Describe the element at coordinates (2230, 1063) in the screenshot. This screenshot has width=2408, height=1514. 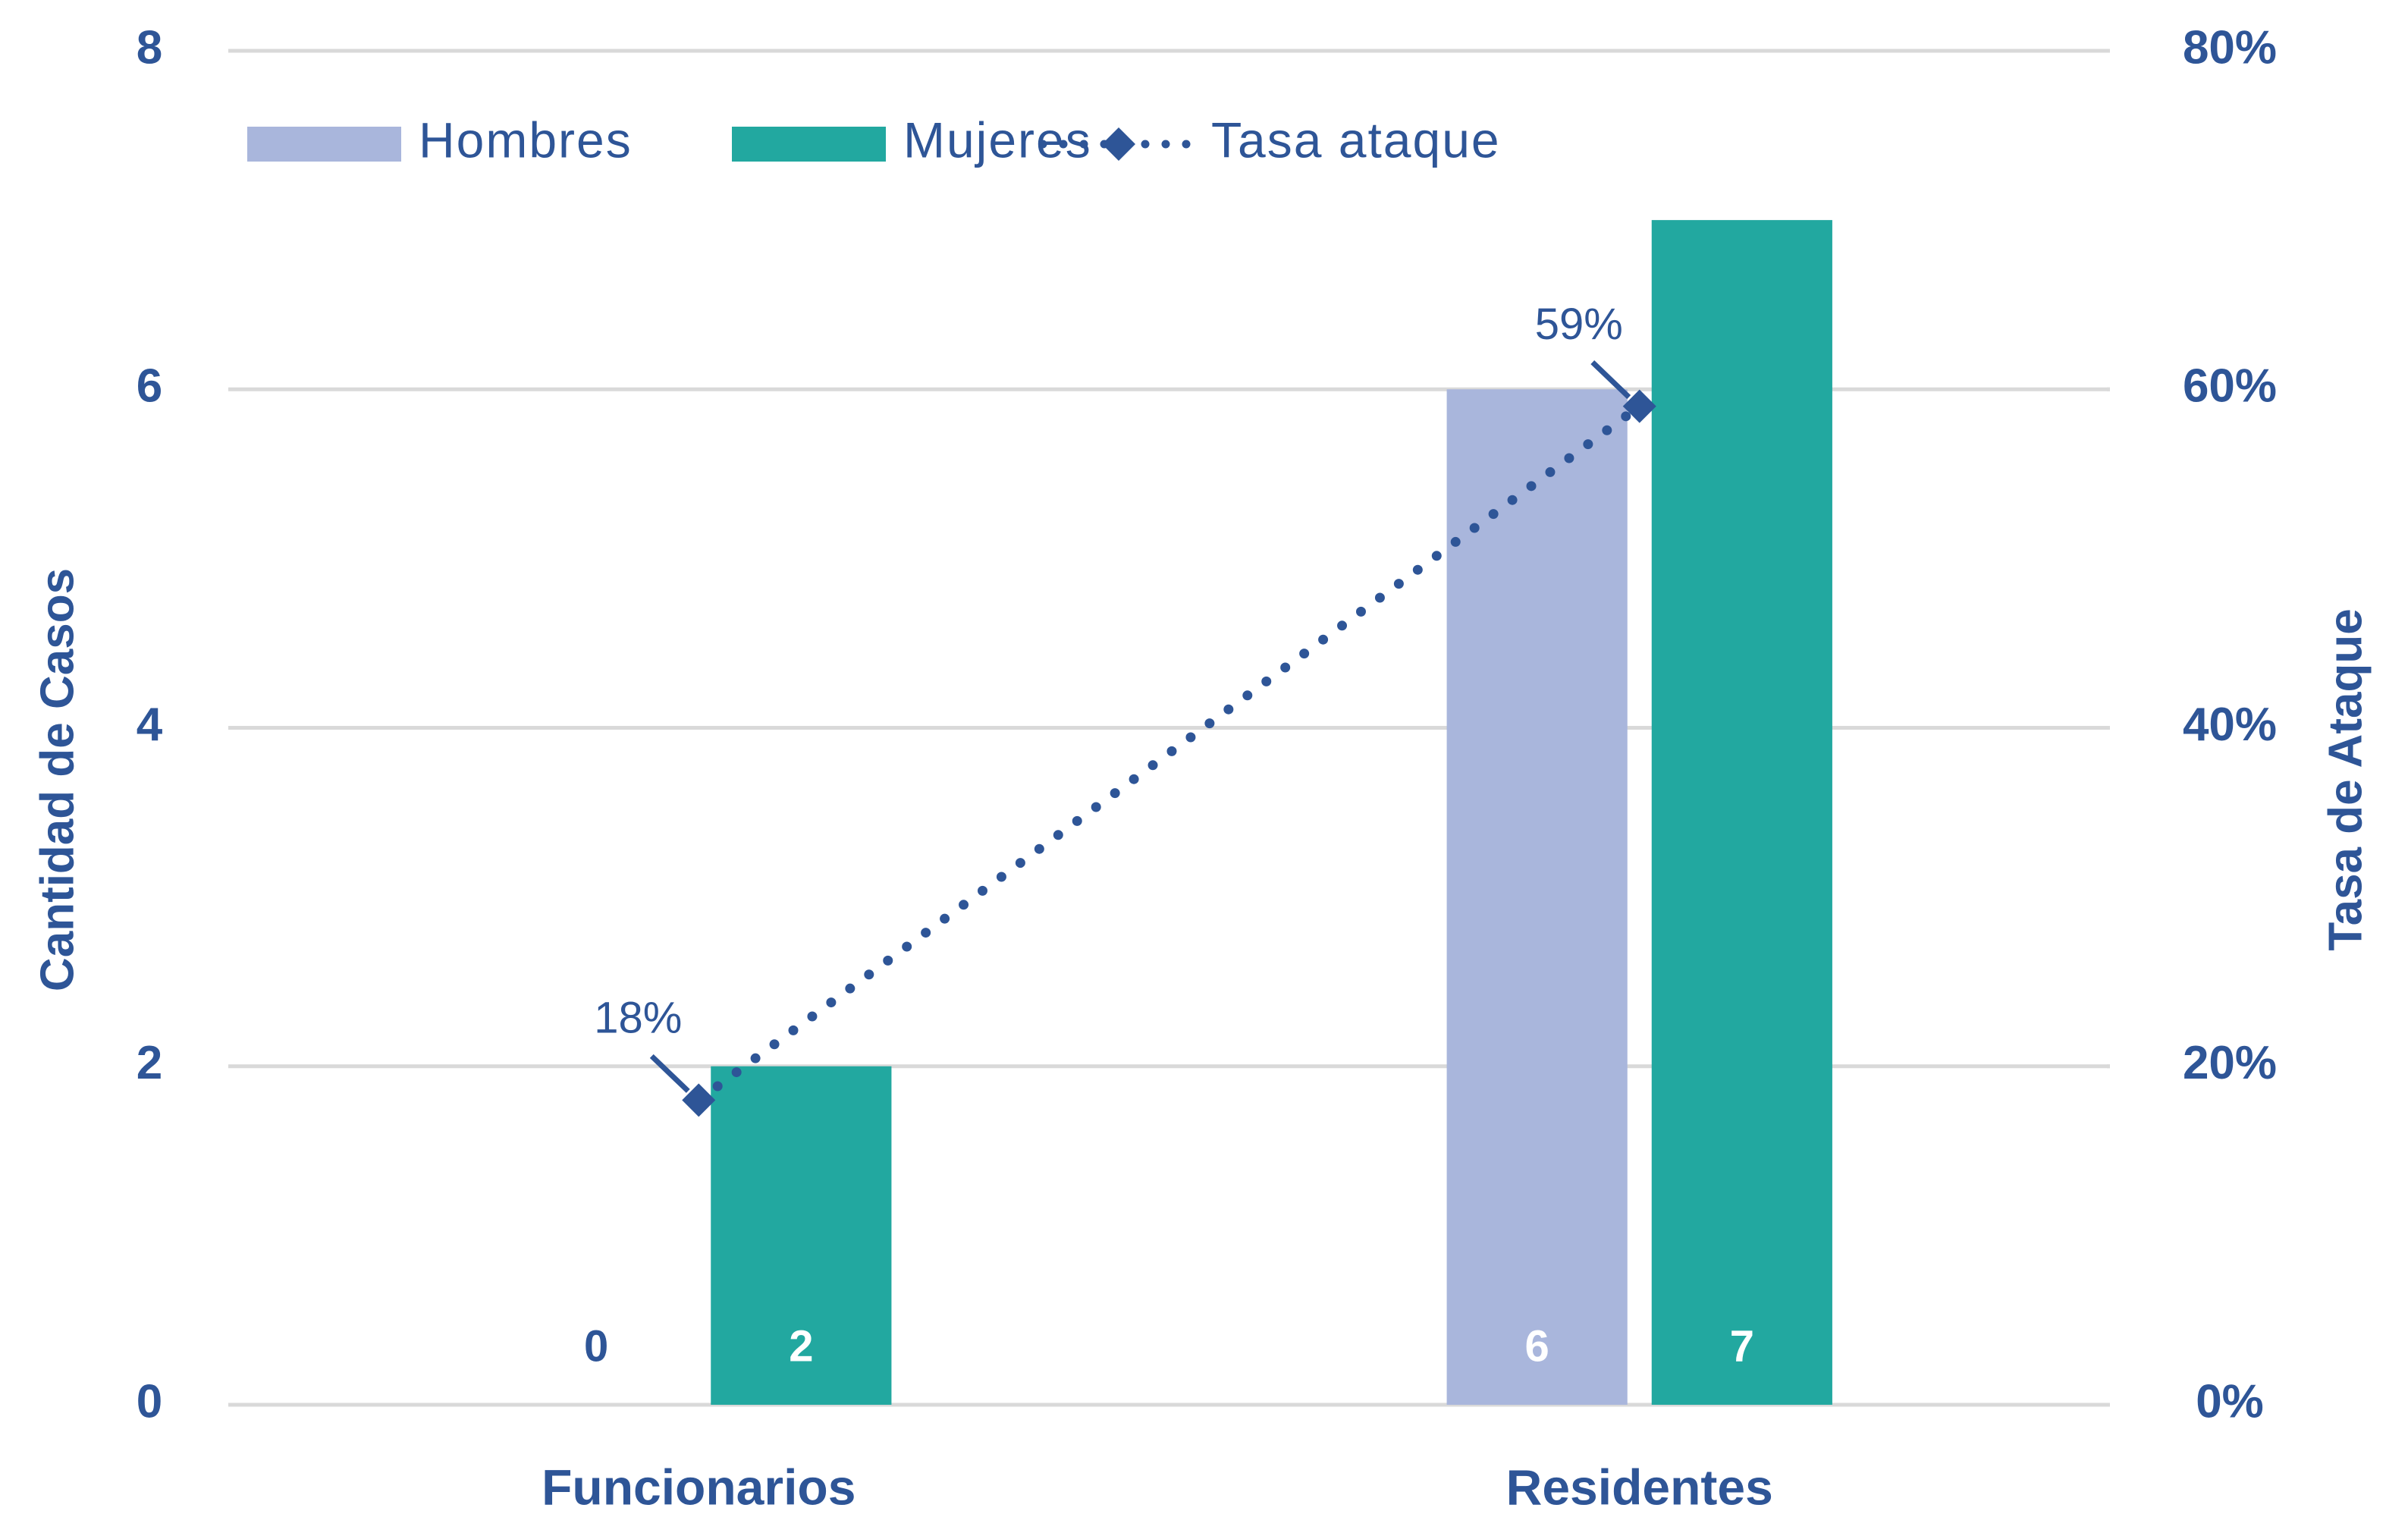
I see `y2-tick-label: 20%` at that location.